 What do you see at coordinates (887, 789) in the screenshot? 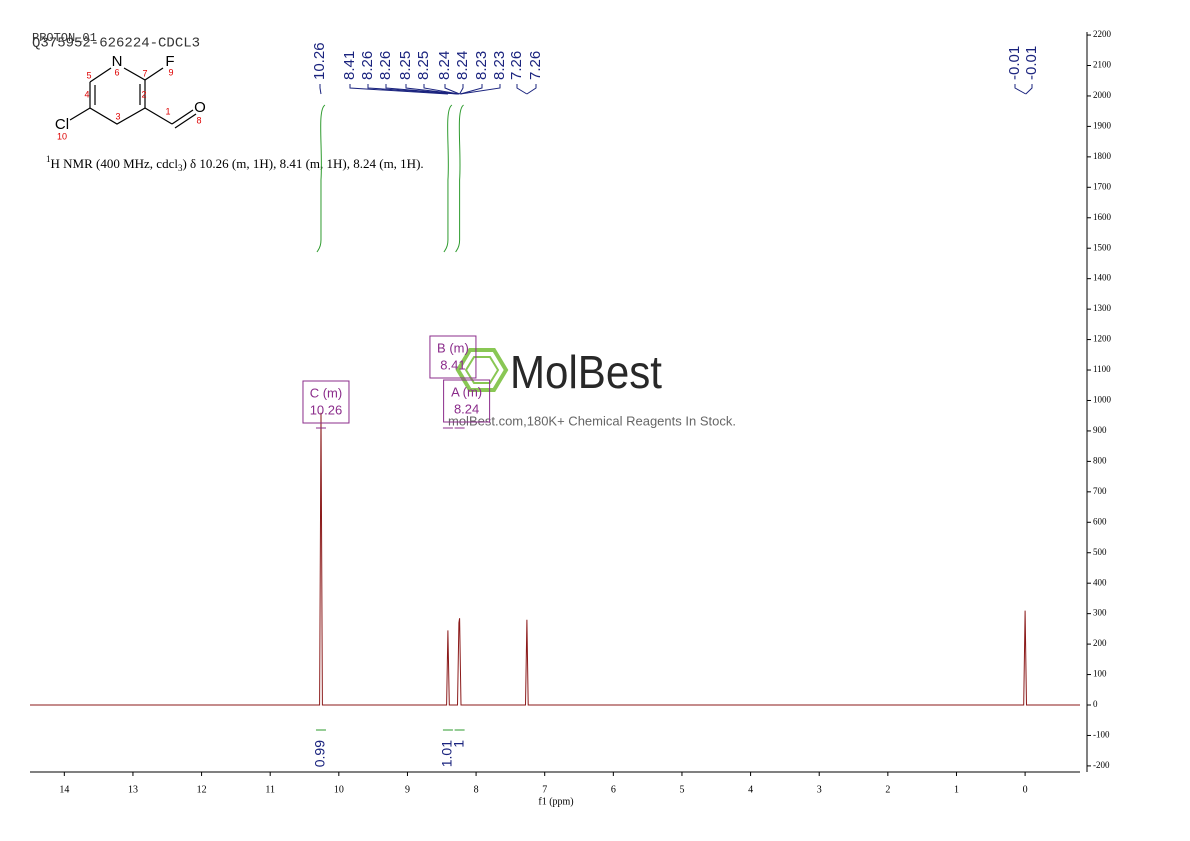
I see `x-tick-label: 2` at bounding box center [887, 789].